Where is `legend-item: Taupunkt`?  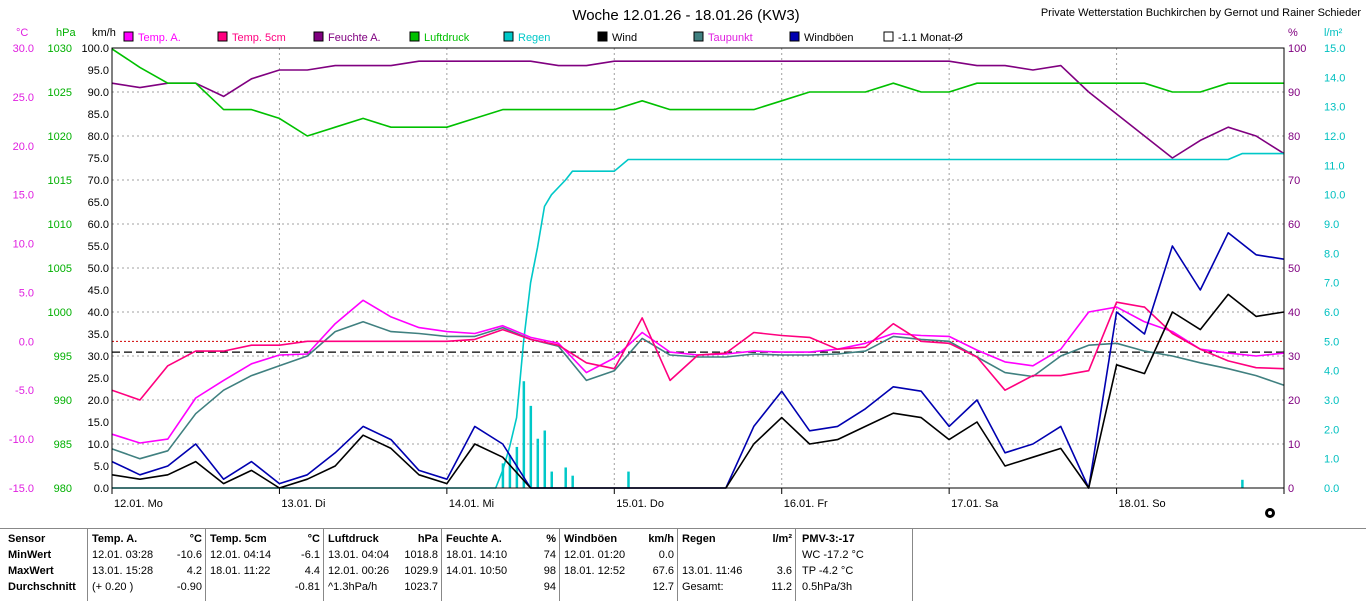 legend-item: Taupunkt is located at coordinates (723, 37).